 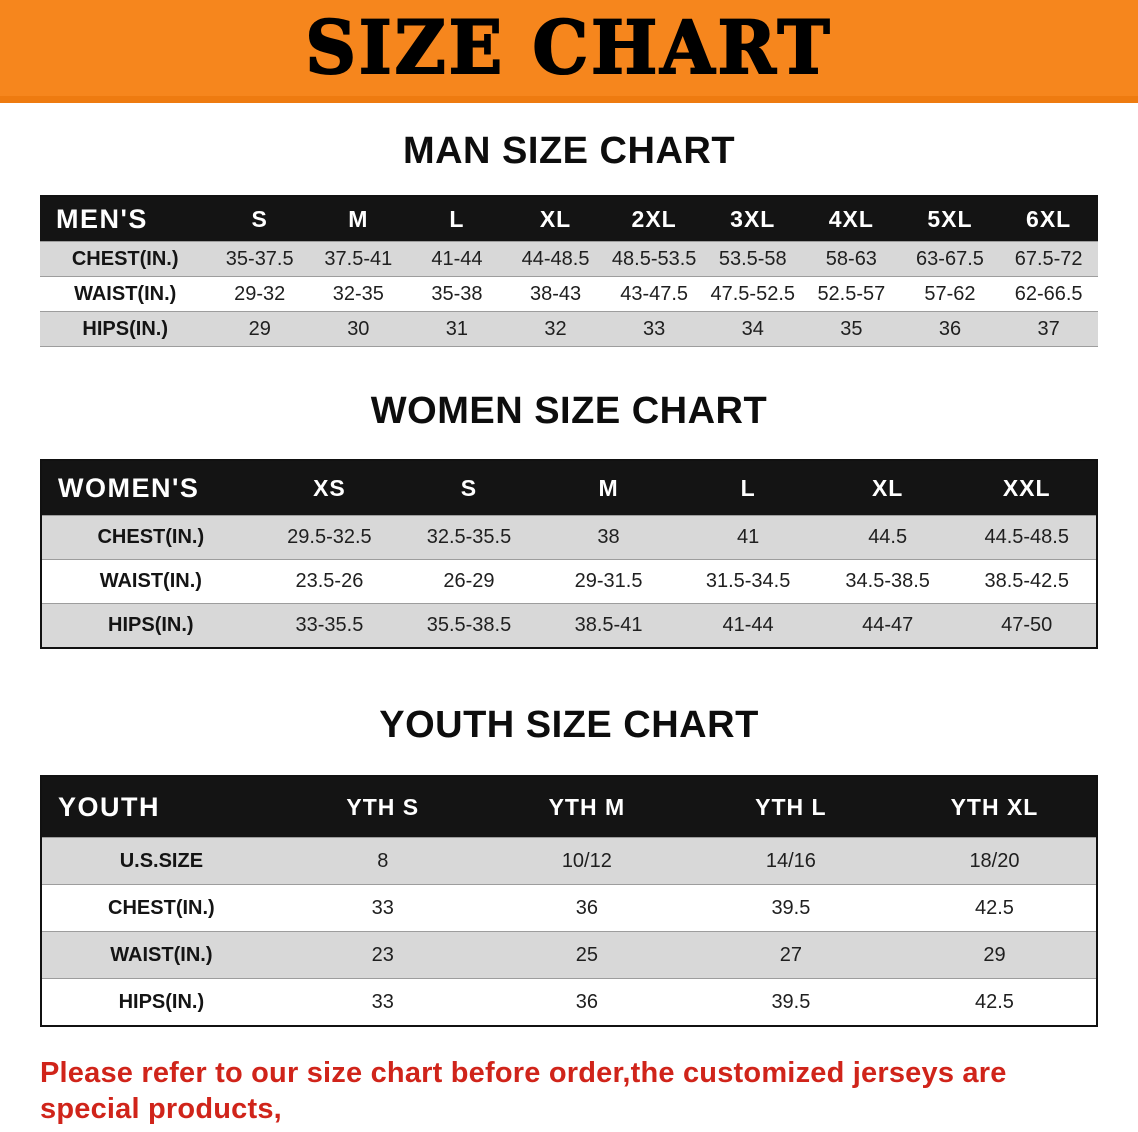 What do you see at coordinates (569, 151) in the screenshot?
I see `men-section-heading: MAN SIZE CHART` at bounding box center [569, 151].